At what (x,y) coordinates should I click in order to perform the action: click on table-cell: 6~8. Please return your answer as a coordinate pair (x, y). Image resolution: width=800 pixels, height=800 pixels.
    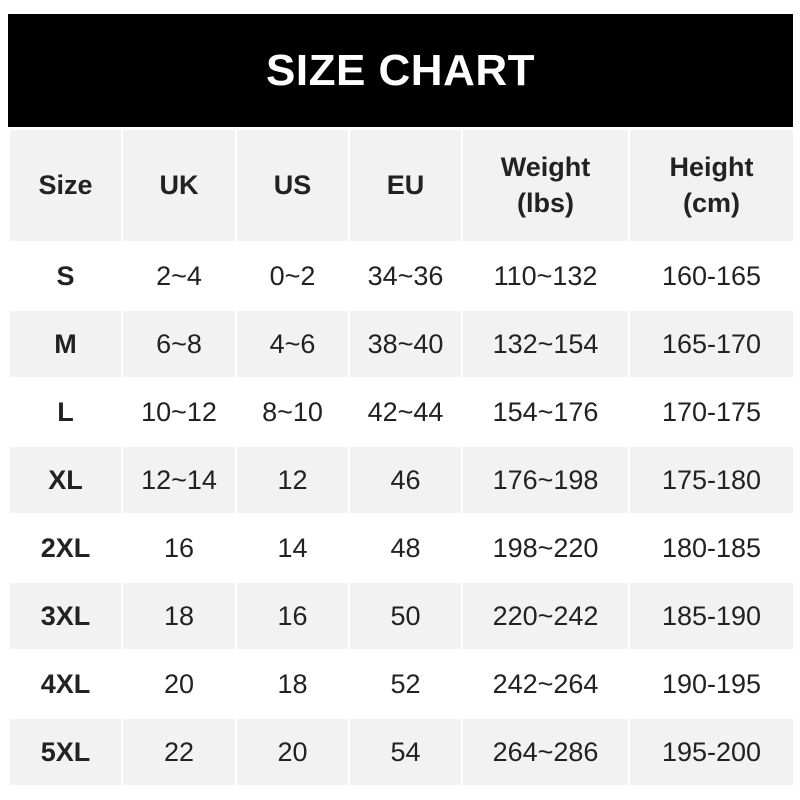
    Looking at the image, I should click on (179, 344).